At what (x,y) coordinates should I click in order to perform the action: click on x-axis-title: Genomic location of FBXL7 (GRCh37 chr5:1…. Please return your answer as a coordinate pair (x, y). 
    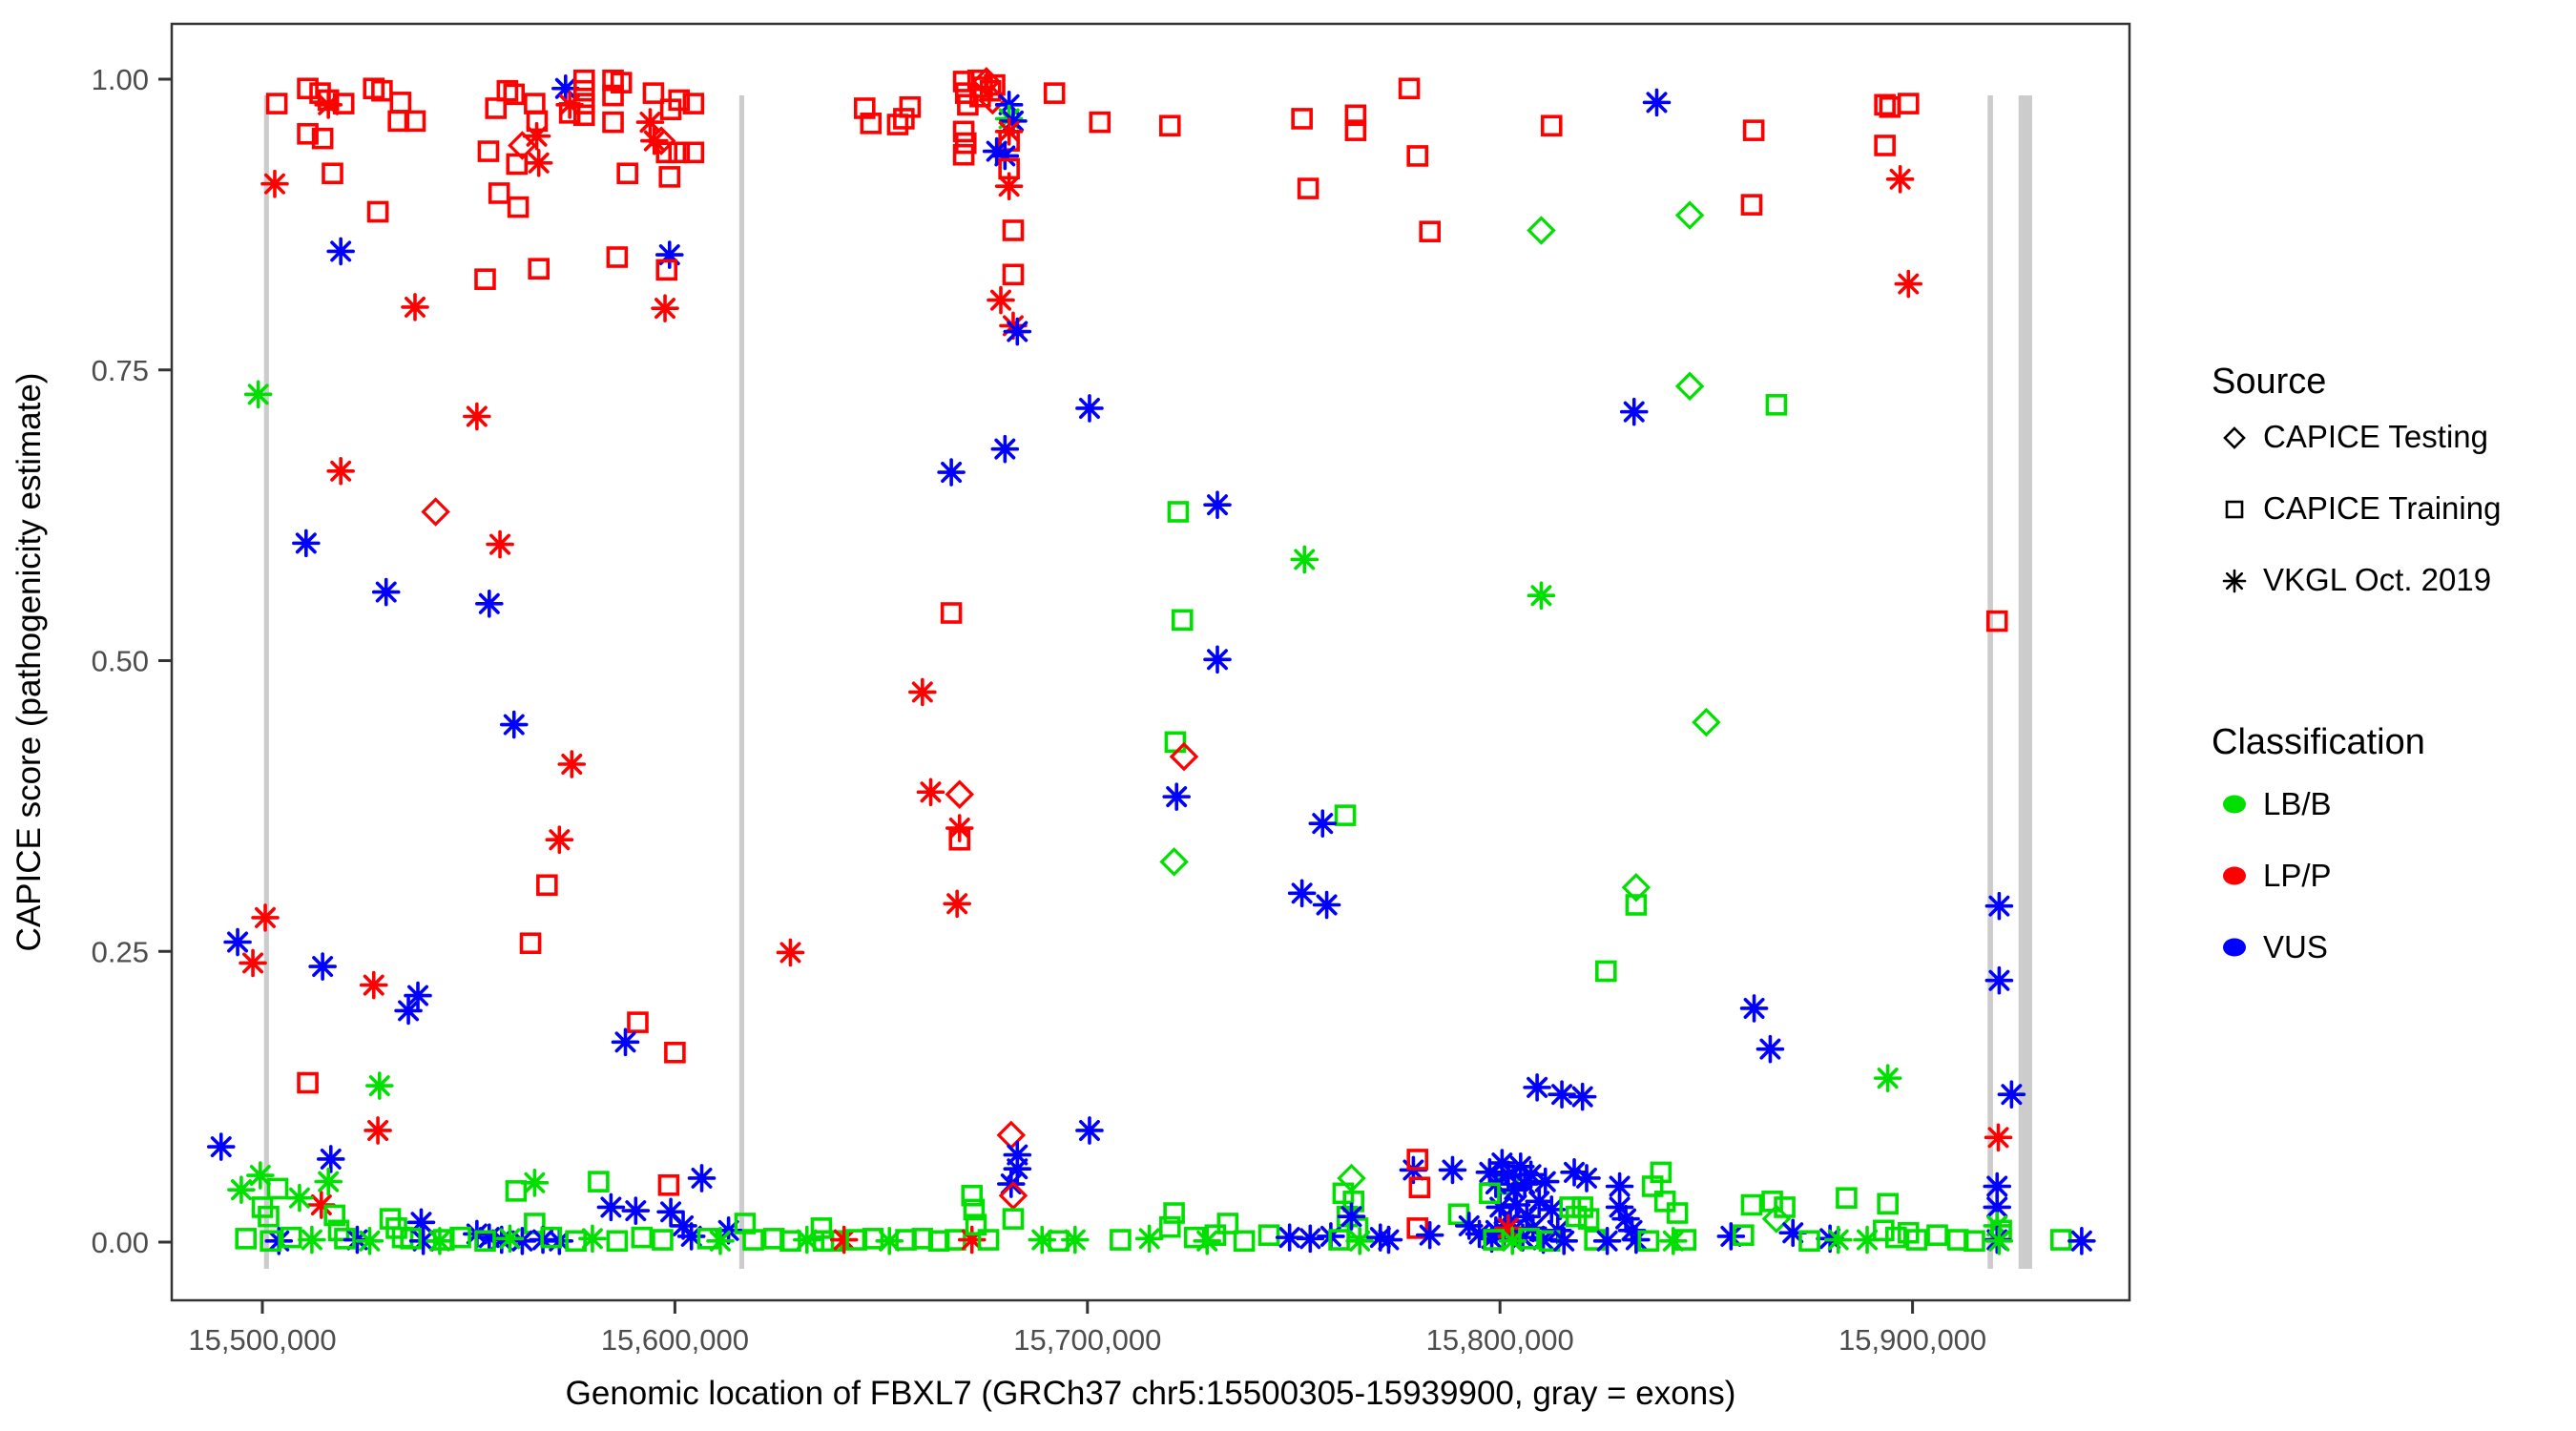
    Looking at the image, I should click on (1151, 1393).